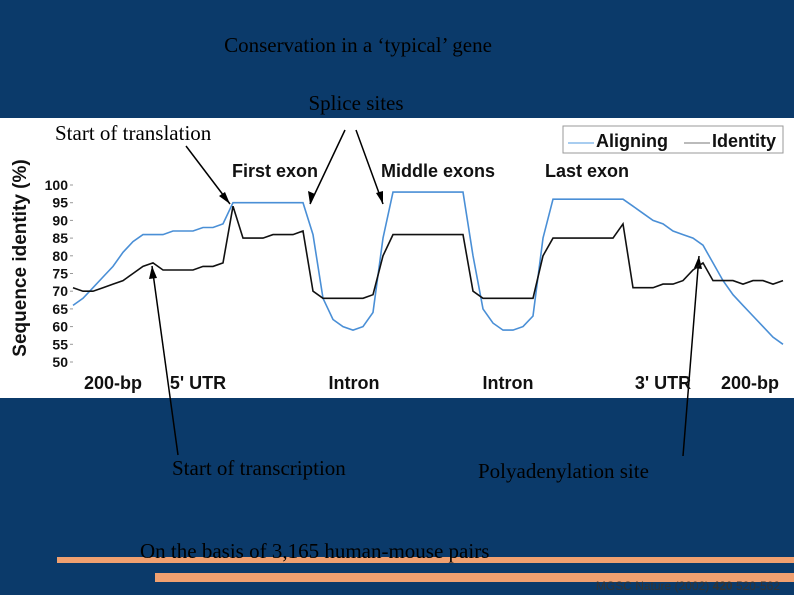 Image resolution: width=794 pixels, height=595 pixels. What do you see at coordinates (259, 468) in the screenshot?
I see `annotation: Start of transcription` at bounding box center [259, 468].